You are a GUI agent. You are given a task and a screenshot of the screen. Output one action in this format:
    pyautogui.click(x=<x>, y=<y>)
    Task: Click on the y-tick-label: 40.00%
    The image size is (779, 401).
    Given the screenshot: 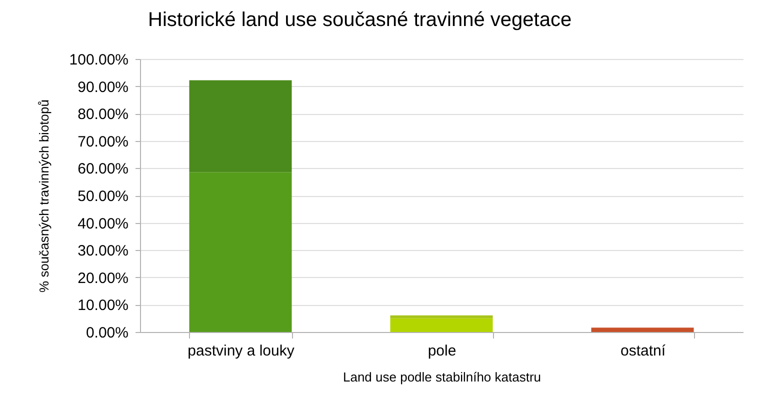 What is the action you would take?
    pyautogui.click(x=103, y=223)
    